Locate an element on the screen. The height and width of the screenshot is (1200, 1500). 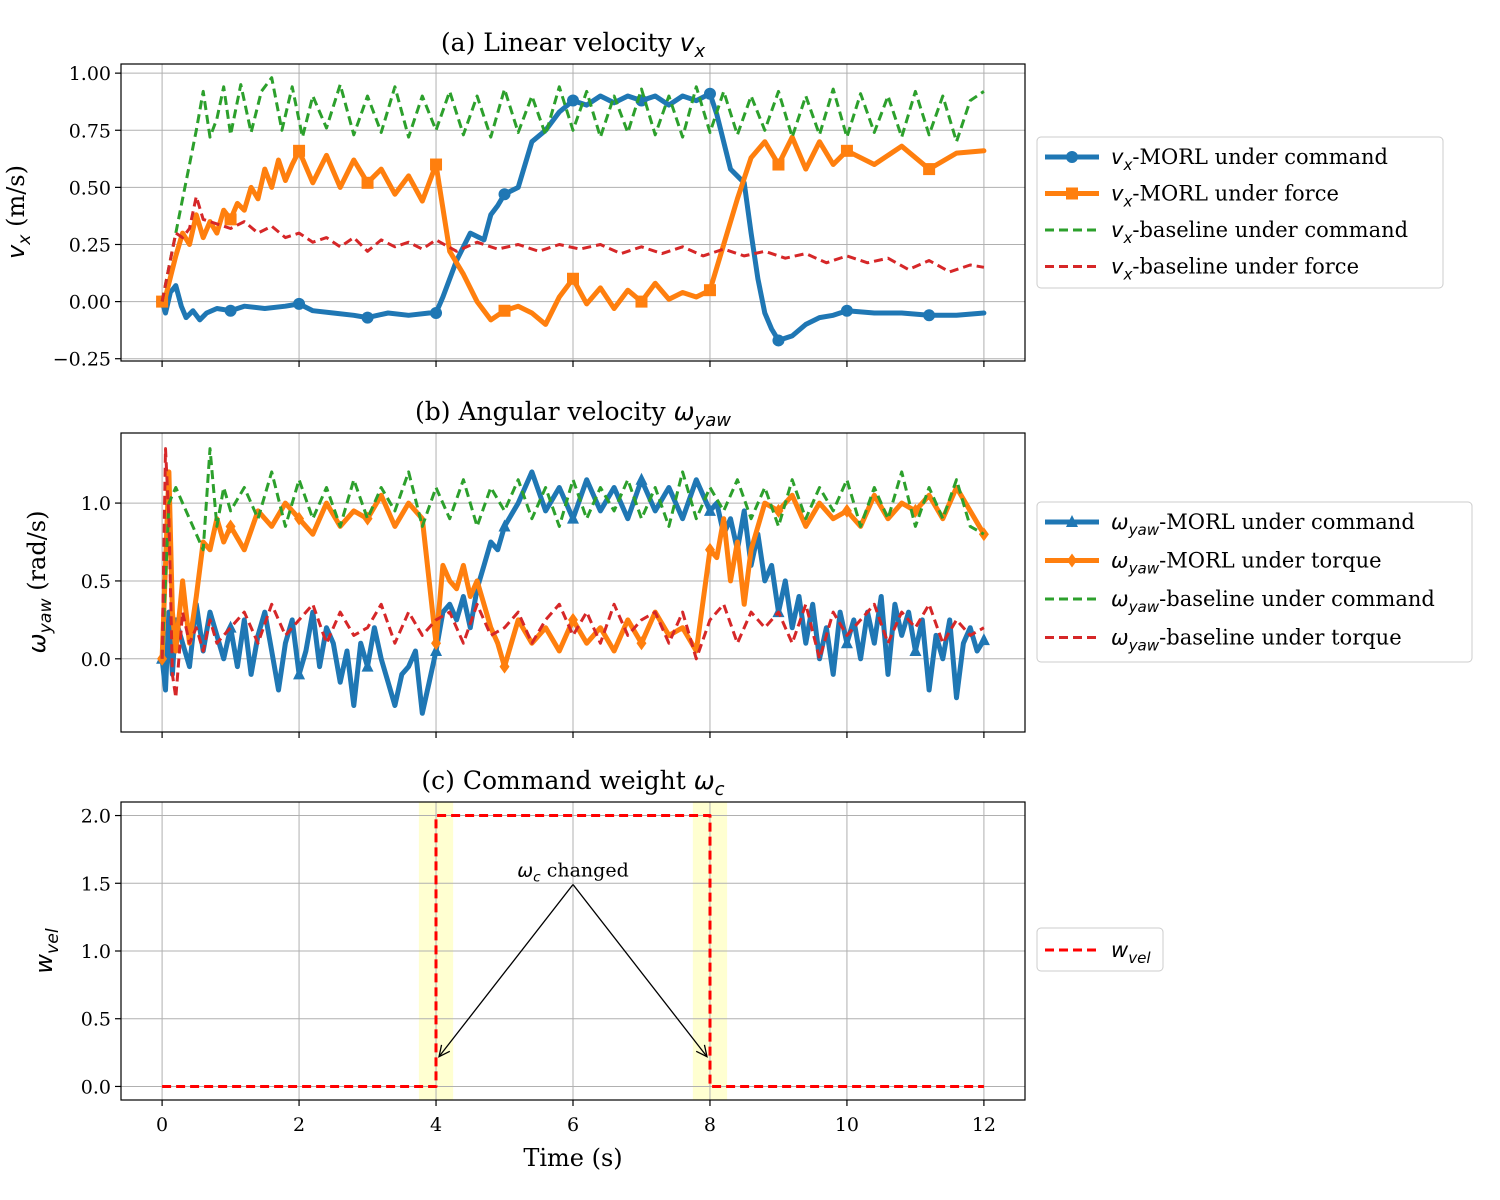
xtick-label-2: 4 is located at coordinates (436, 1125).